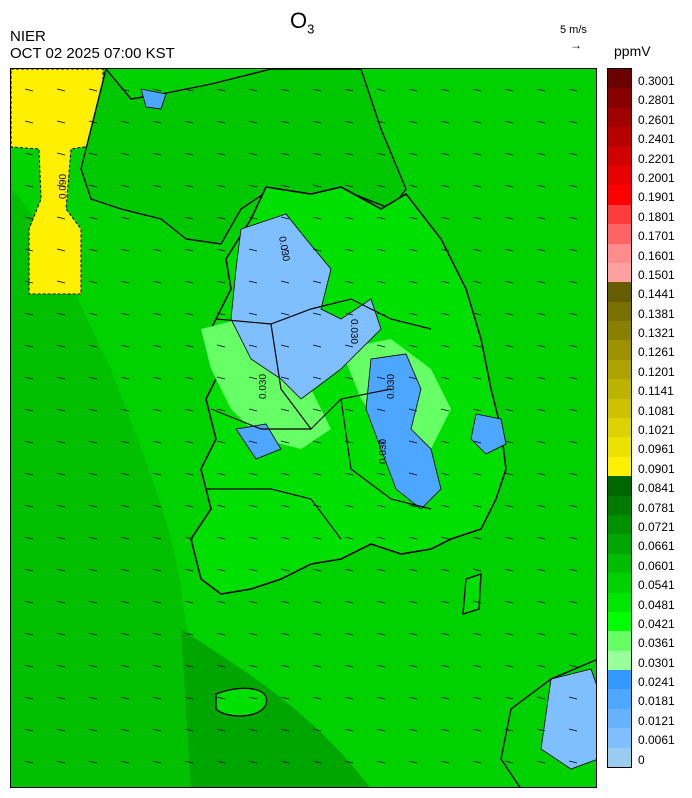 This screenshot has width=692, height=798. I want to click on low-ozone-zone-coast, so click(488, 434).